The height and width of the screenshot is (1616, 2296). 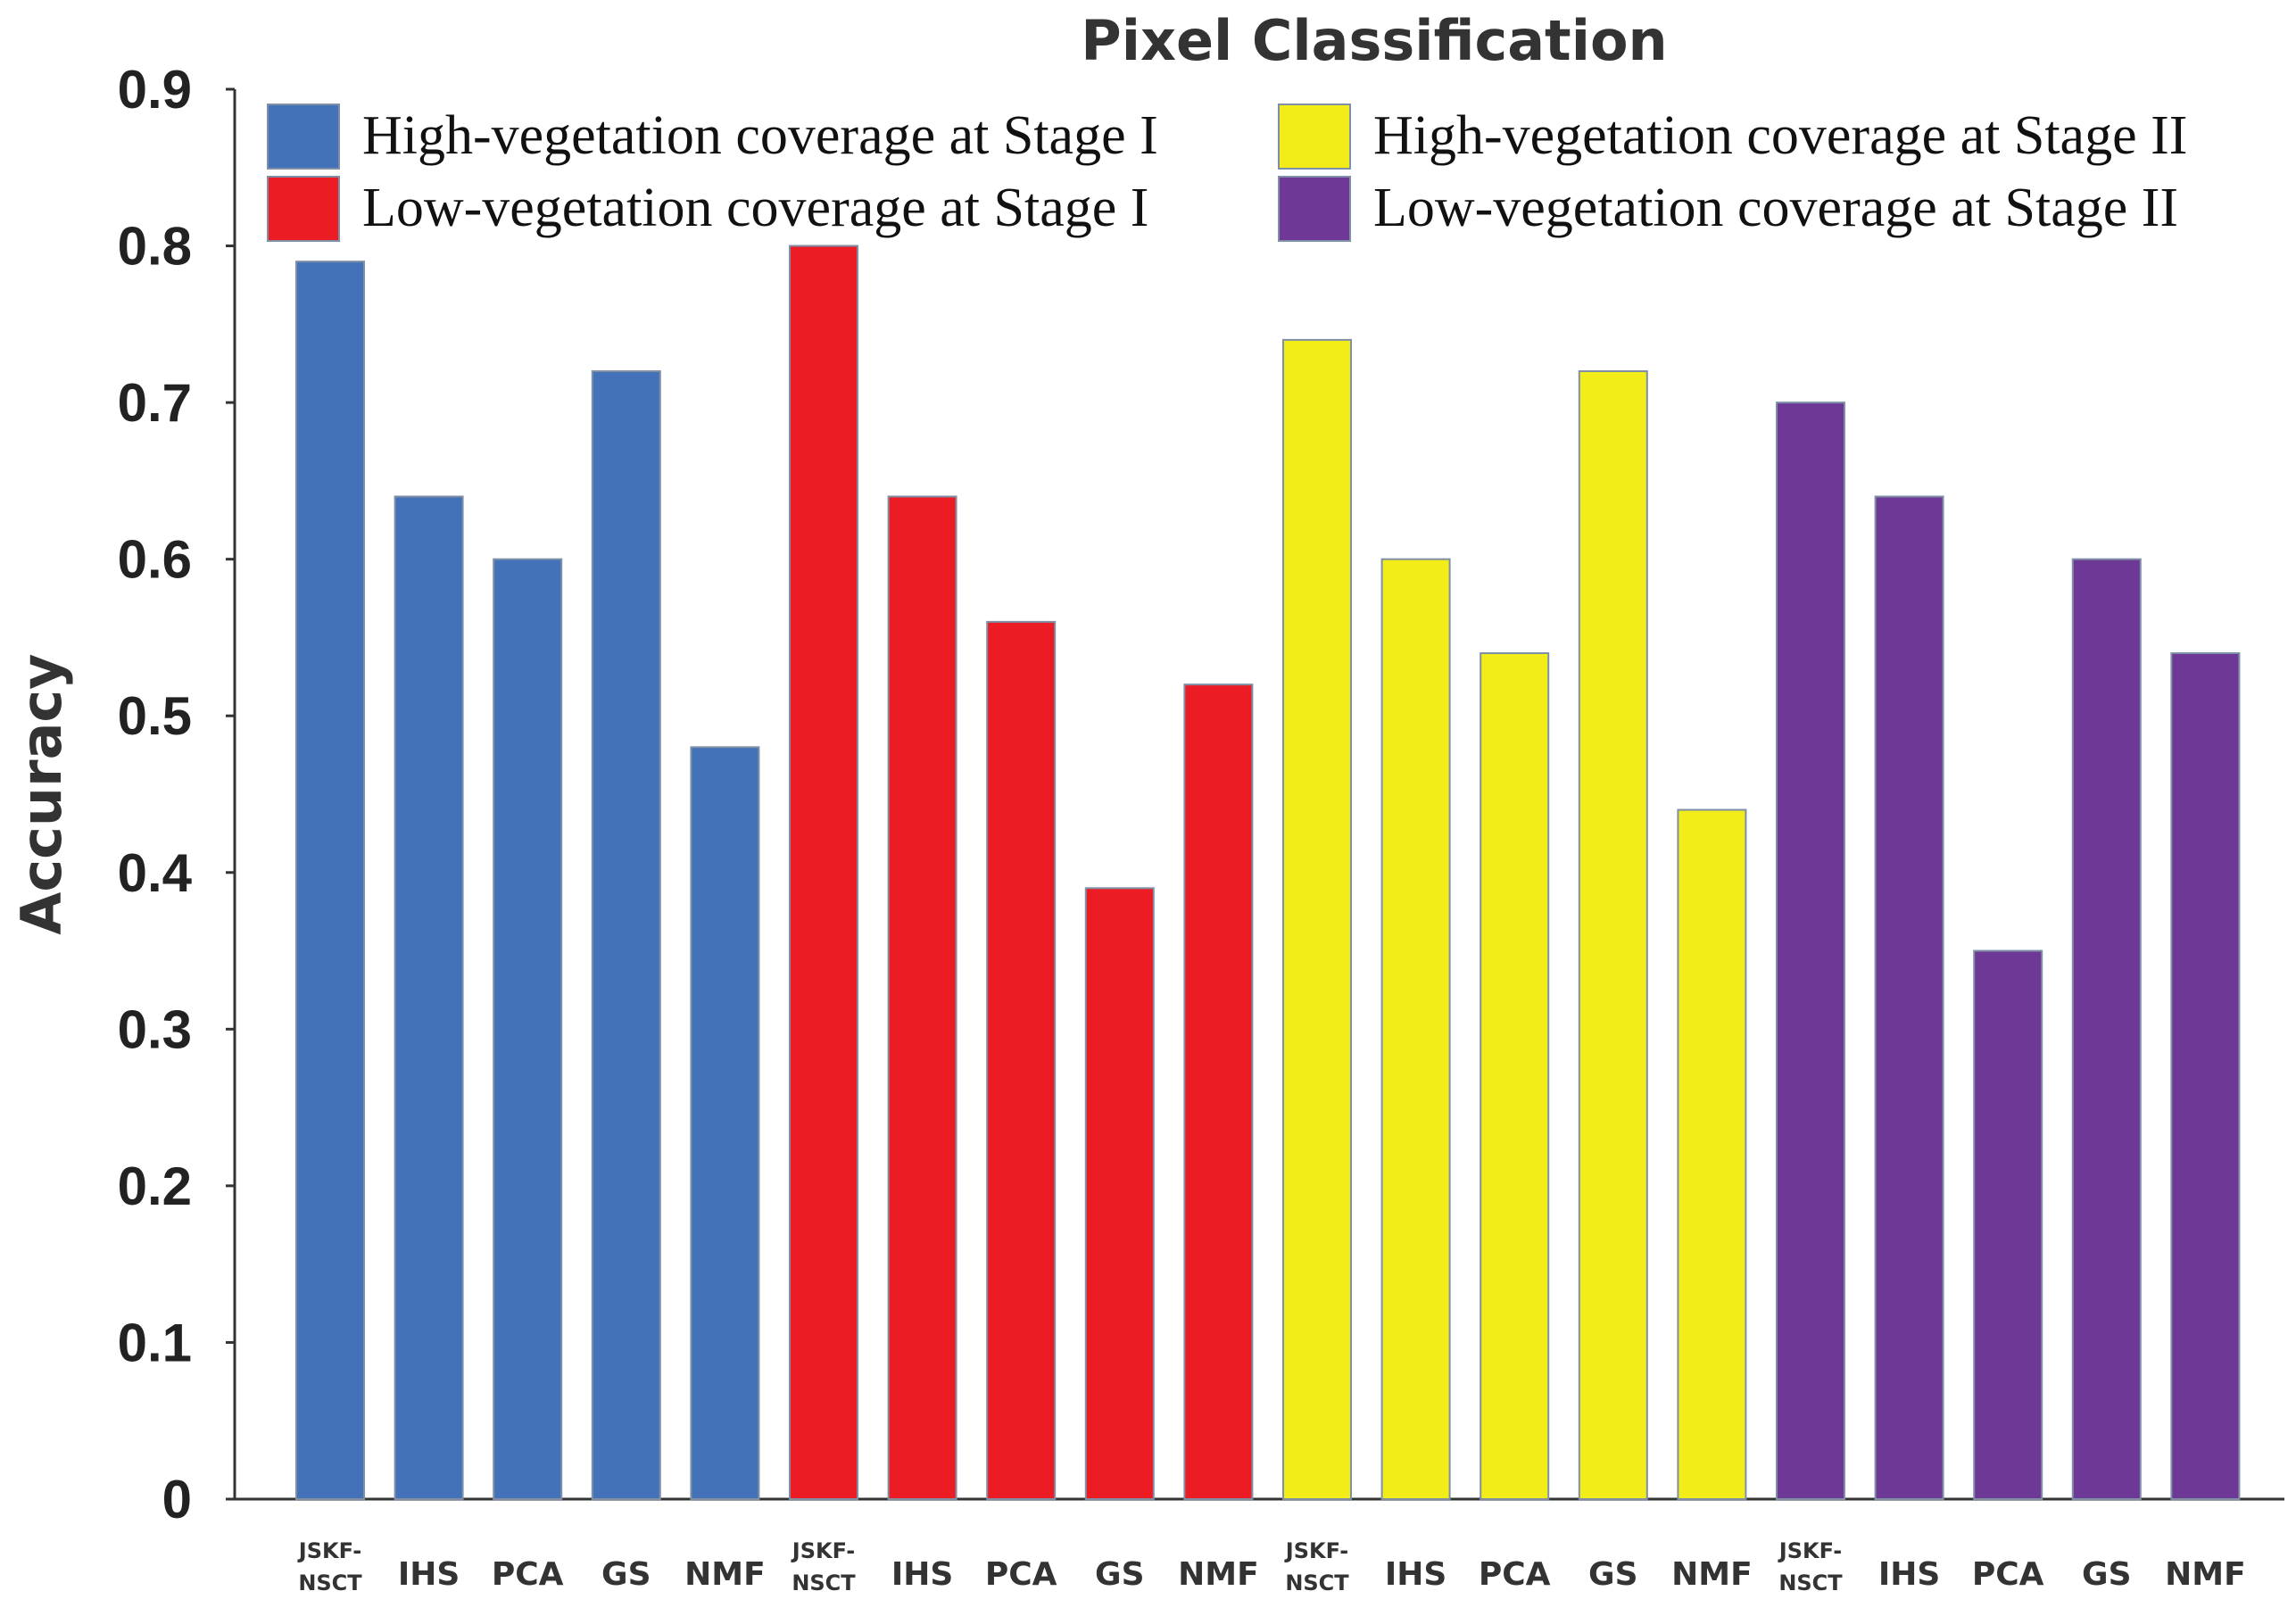 What do you see at coordinates (1775, 208) in the screenshot?
I see `legend-label: Low-vegetation coverage at Stage II` at bounding box center [1775, 208].